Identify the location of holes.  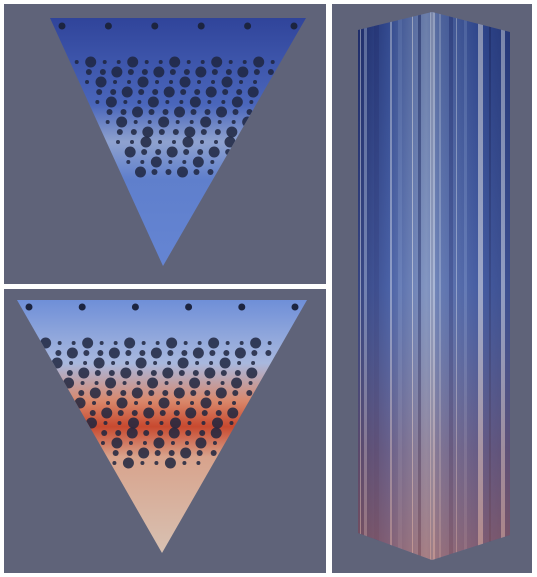
(162, 386).